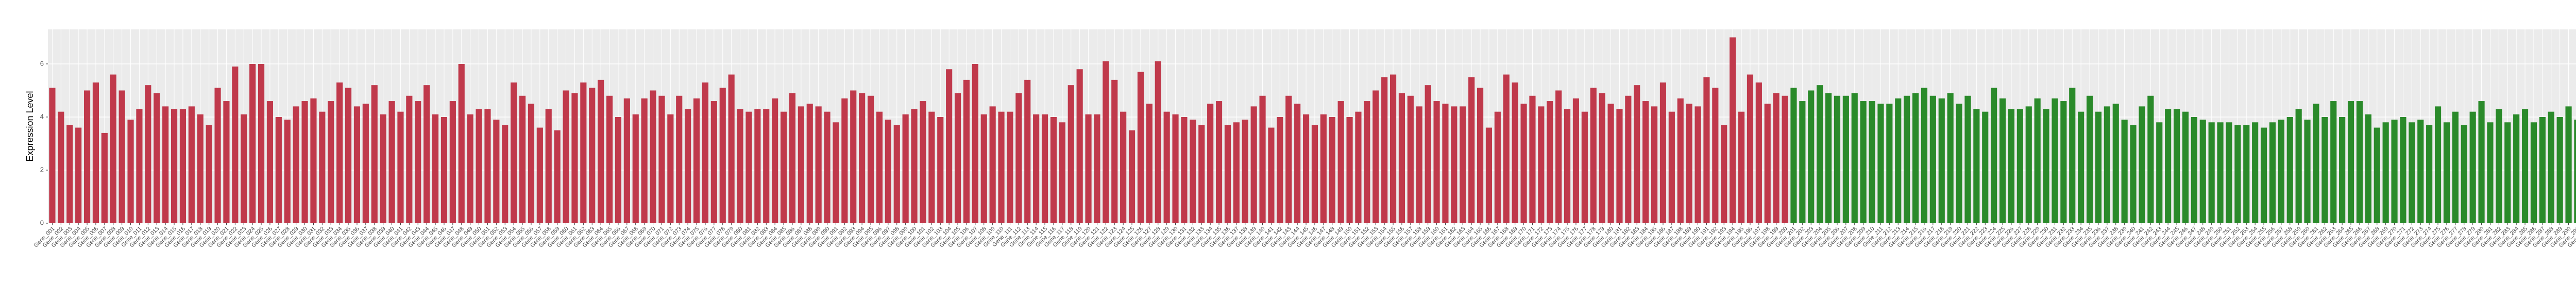 Image resolution: width=2576 pixels, height=299 pixels. Describe the element at coordinates (42, 63) in the screenshot. I see `y-tick-label: 6` at that location.